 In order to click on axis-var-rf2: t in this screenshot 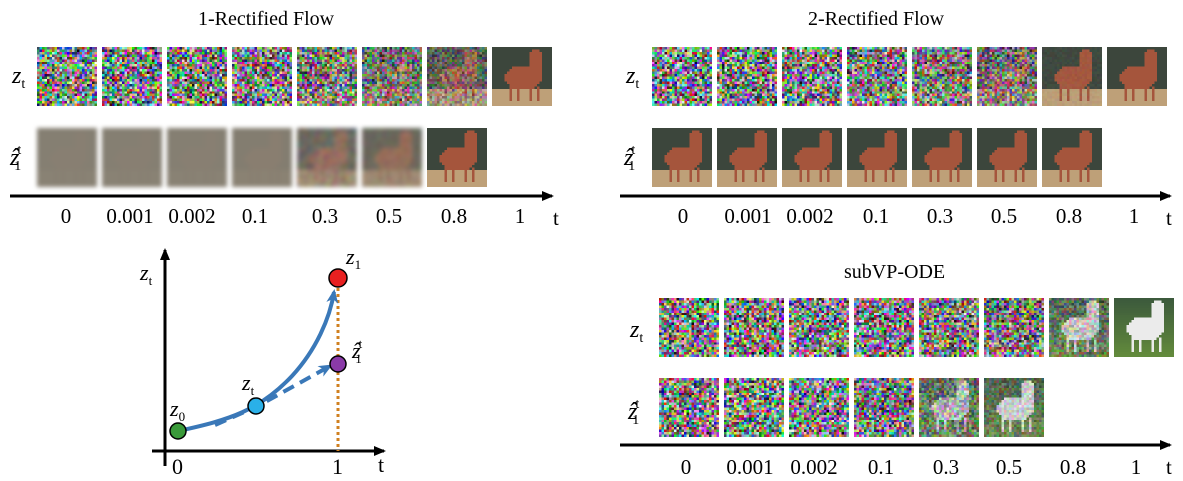, I will do `click(1169, 218)`.